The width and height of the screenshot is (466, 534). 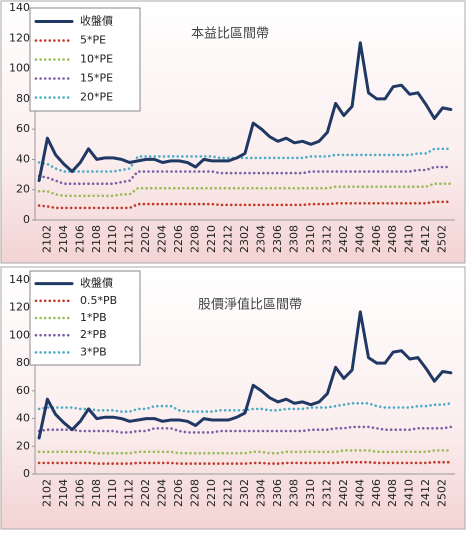 I want to click on legend-label: 1*PB, so click(x=93, y=317).